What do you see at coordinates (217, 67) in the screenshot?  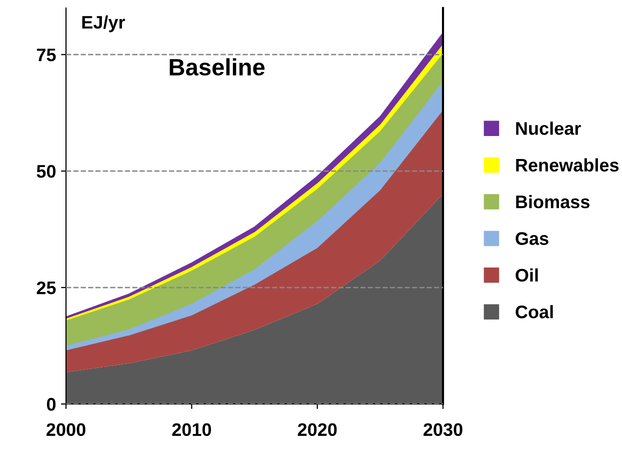 I see `text: Baseline` at bounding box center [217, 67].